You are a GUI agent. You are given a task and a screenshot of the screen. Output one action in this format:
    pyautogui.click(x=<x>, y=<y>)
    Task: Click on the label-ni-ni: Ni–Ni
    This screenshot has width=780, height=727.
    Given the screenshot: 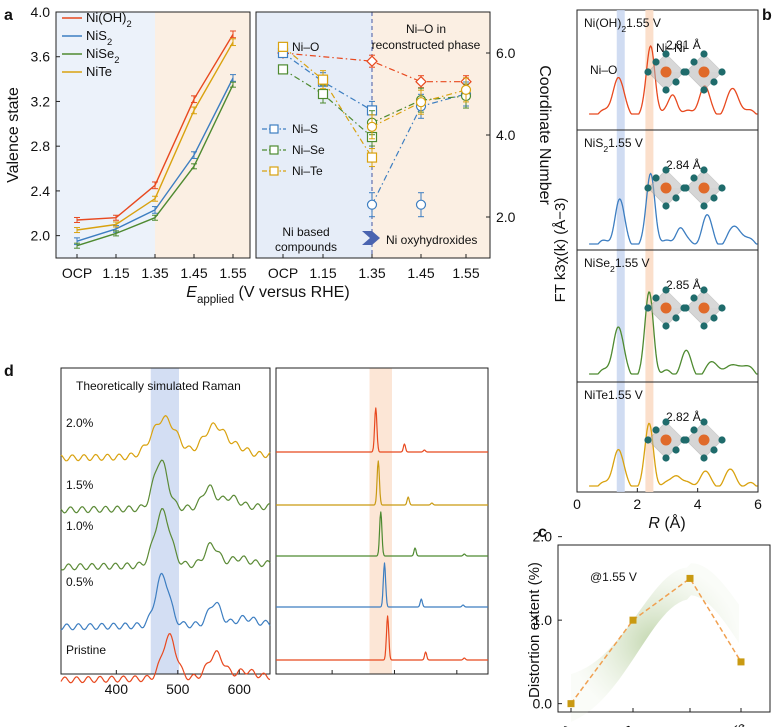 What is the action you would take?
    pyautogui.click(x=670, y=48)
    